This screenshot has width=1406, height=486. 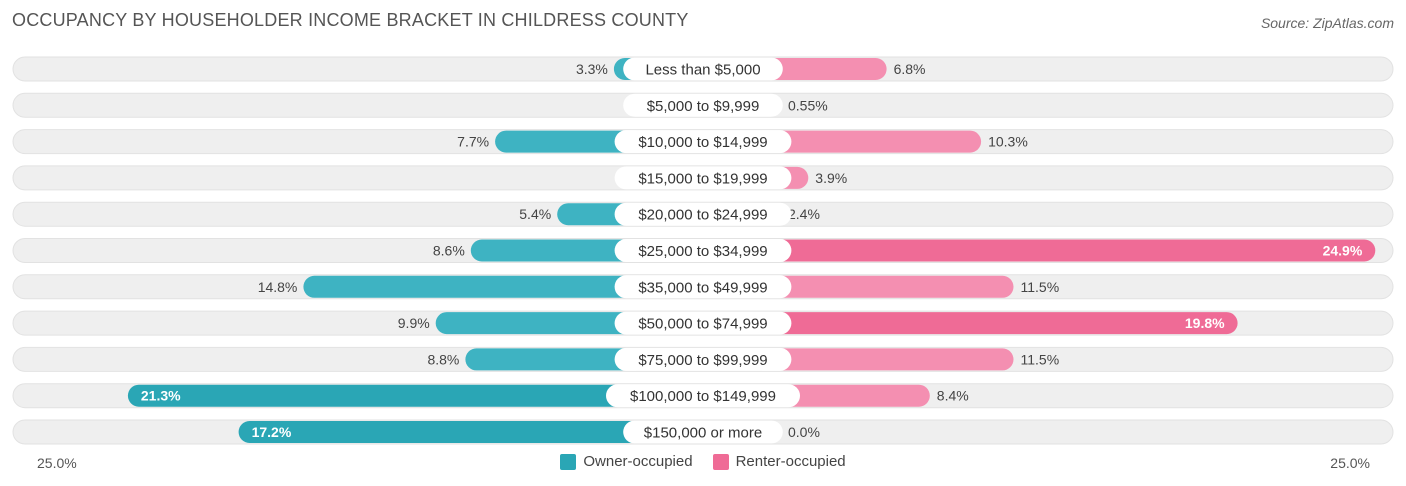 I want to click on renter-value-label: 6.8%, so click(x=910, y=69).